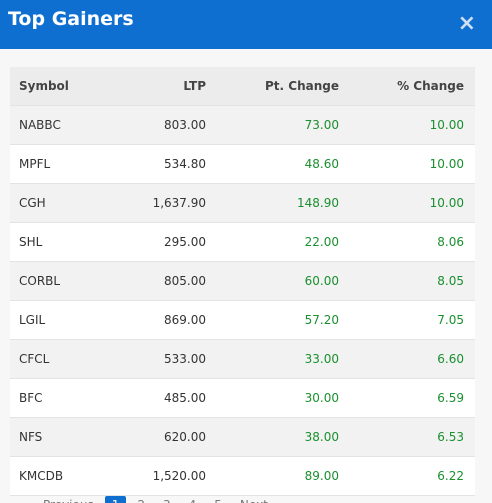  I want to click on table-cell: NFS, so click(31, 437).